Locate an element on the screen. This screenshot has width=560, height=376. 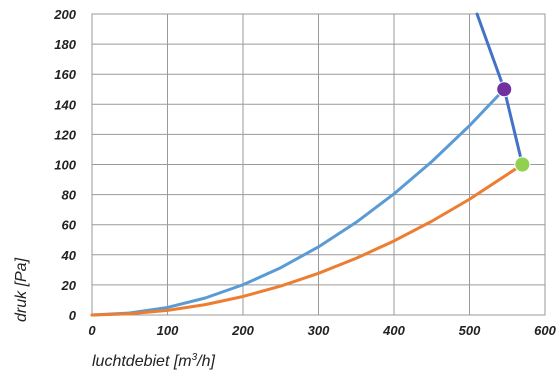
x-tick-label: 100 is located at coordinates (168, 330).